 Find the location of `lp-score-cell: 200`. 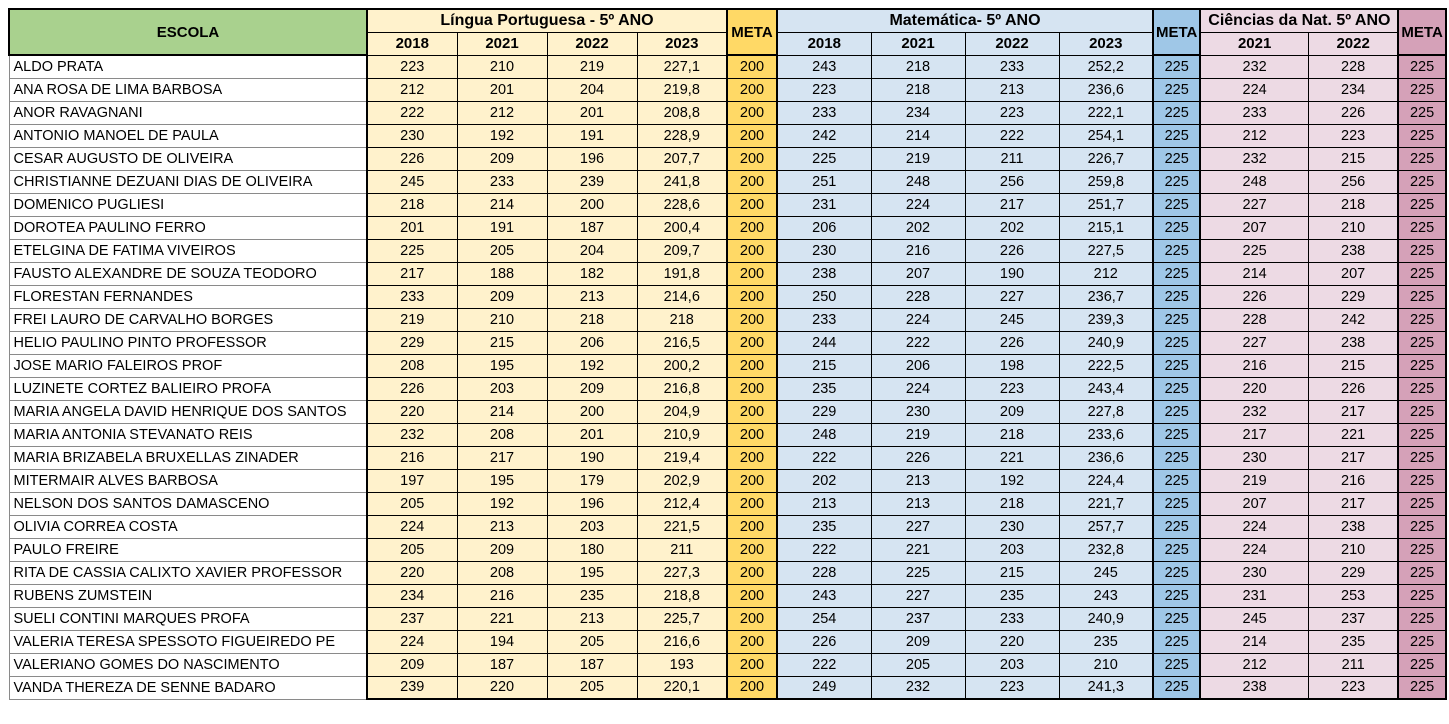

lp-score-cell: 200 is located at coordinates (592, 411).